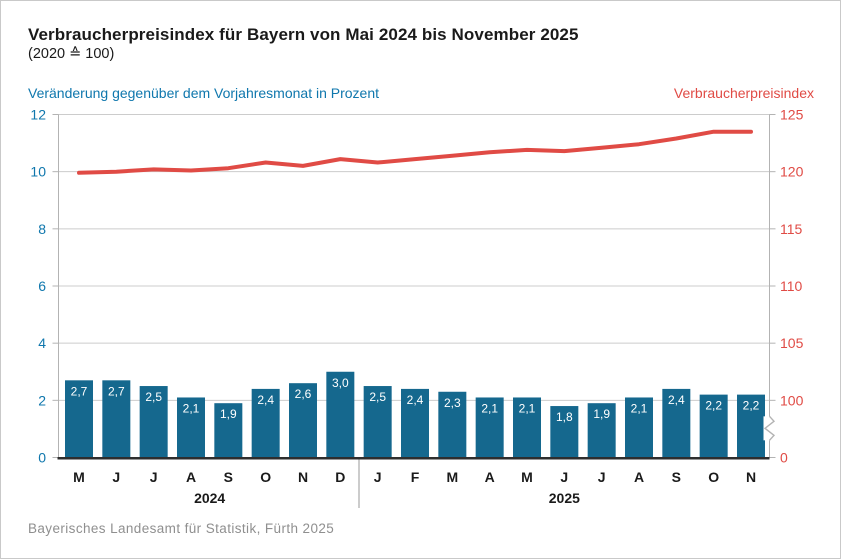  I want to click on right-axis-title: Verbraucherpreisindex, so click(743, 93).